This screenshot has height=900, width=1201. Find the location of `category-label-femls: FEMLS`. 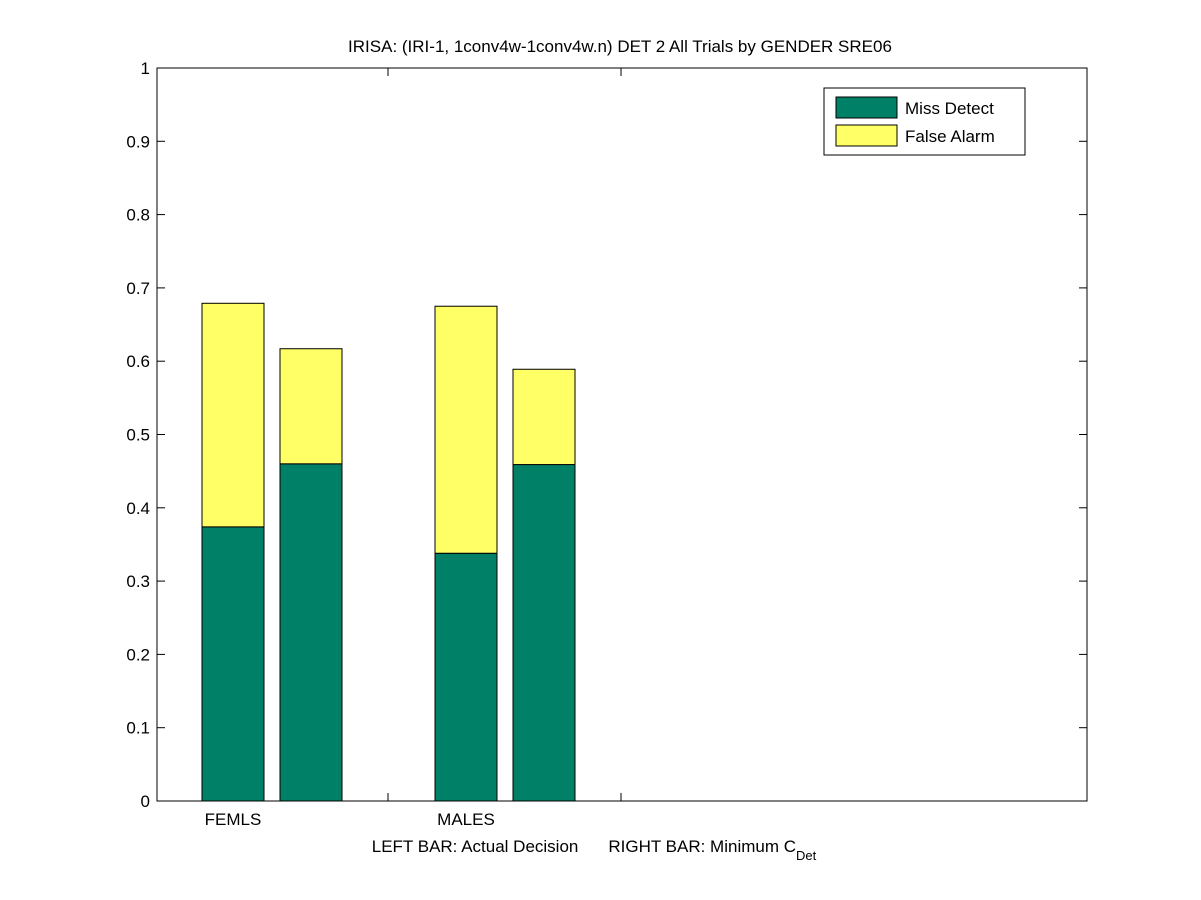

category-label-femls: FEMLS is located at coordinates (233, 819).